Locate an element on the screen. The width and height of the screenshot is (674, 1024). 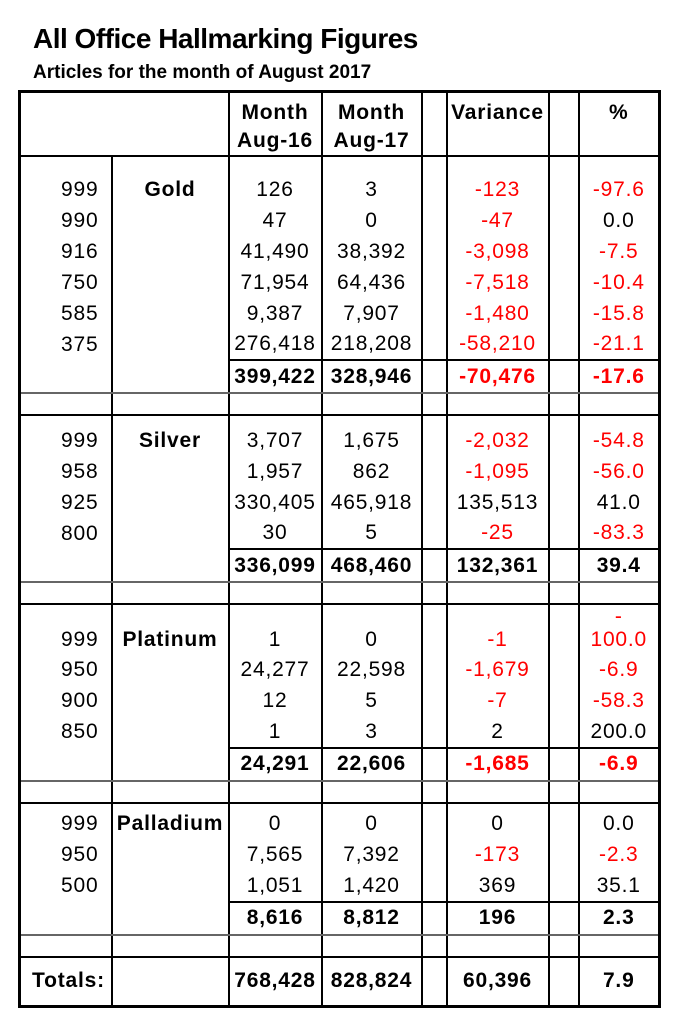
fineness-cell: 916 is located at coordinates (80, 251).